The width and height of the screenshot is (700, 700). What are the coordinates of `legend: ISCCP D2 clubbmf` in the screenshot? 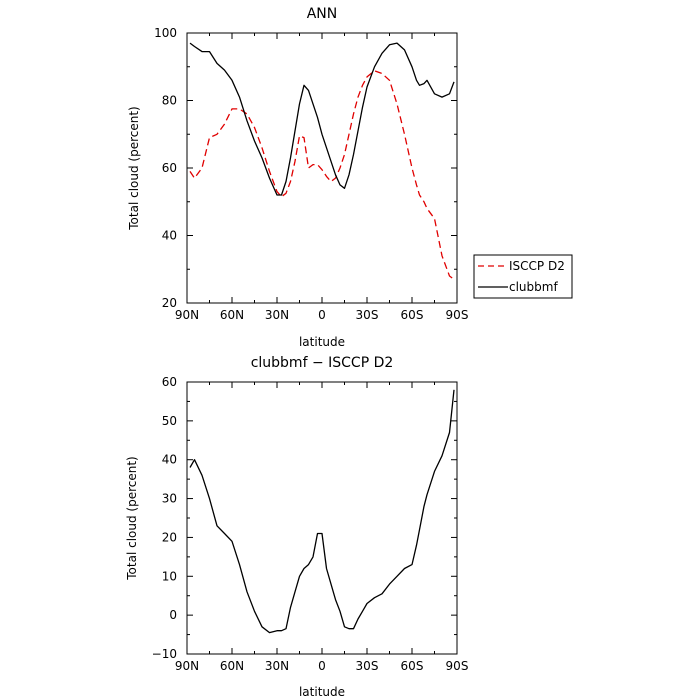 It's located at (523, 276).